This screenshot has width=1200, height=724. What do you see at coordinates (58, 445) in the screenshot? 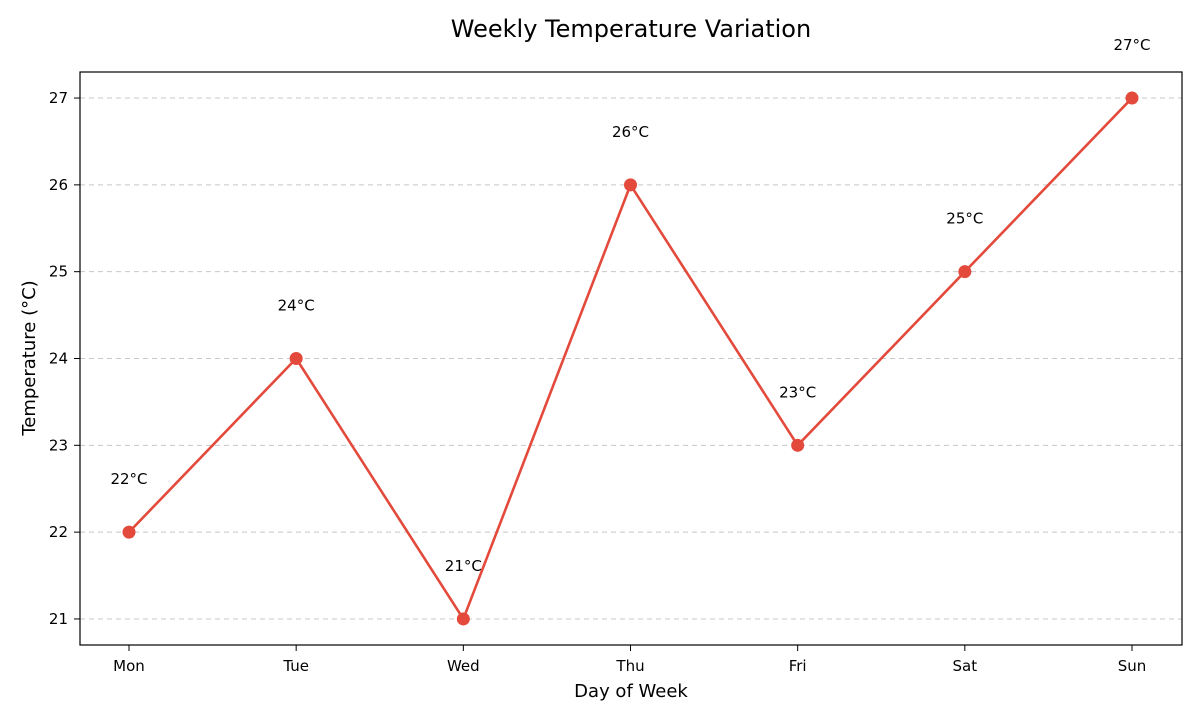
I see `y-tick-label: 23` at bounding box center [58, 445].